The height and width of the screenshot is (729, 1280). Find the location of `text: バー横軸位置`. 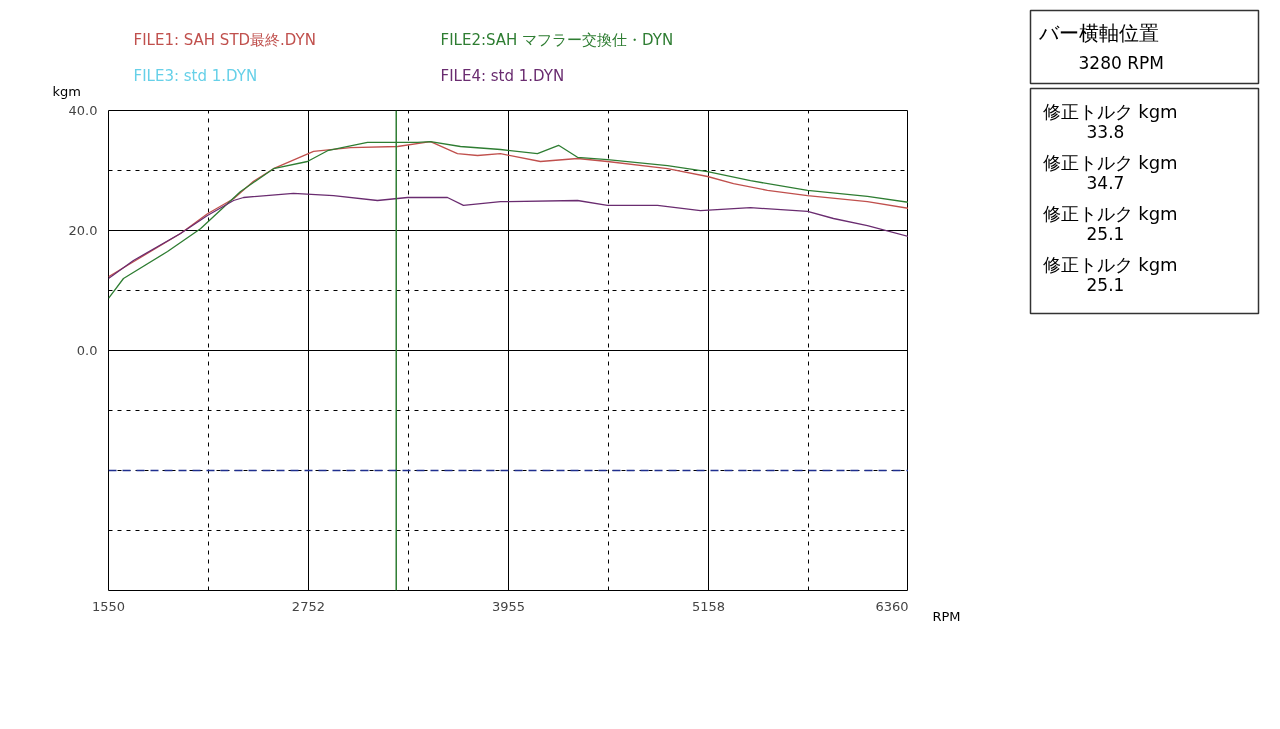

text: バー横軸位置 is located at coordinates (1098, 32).